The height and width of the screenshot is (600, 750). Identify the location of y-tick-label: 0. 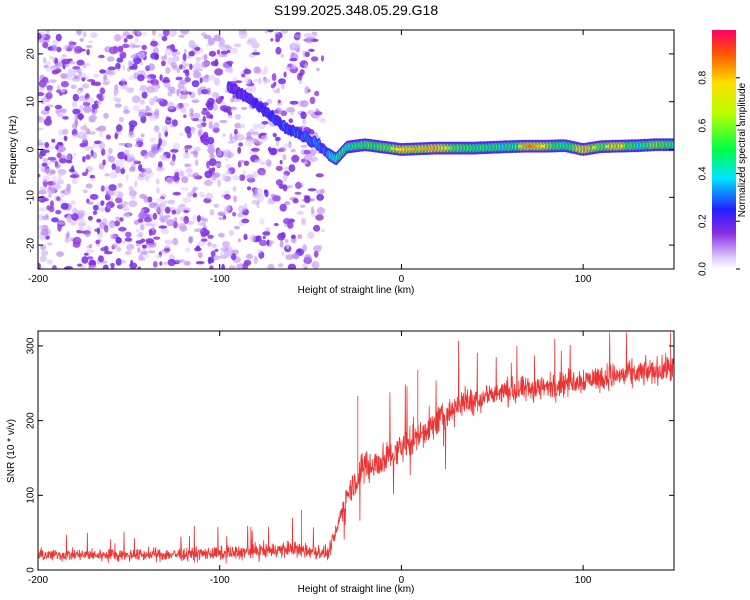
(31, 149).